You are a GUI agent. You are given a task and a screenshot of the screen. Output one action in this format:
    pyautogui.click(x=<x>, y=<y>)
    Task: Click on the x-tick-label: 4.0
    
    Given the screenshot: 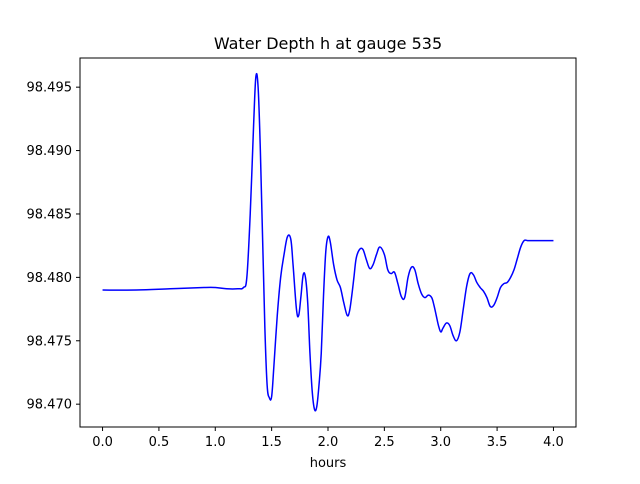 What is the action you would take?
    pyautogui.click(x=553, y=442)
    